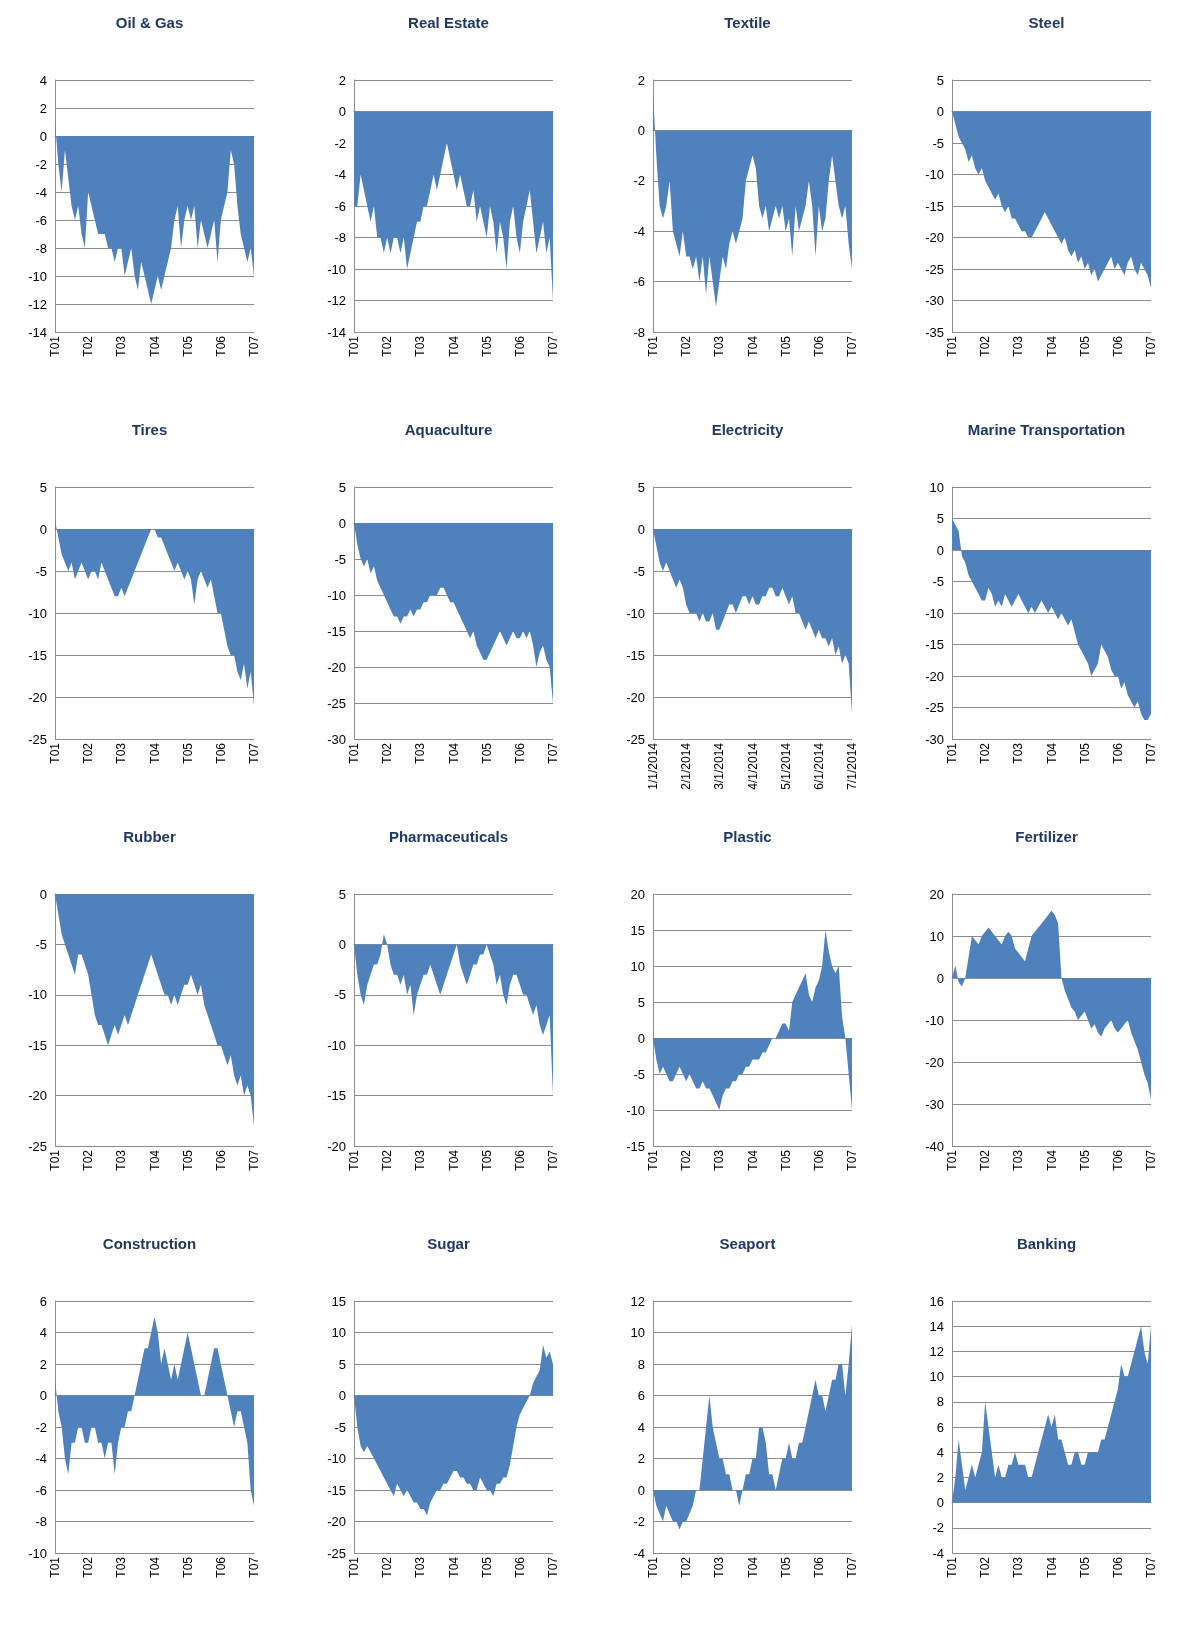 This screenshot has height=1629, width=1197. Describe the element at coordinates (747, 1243) in the screenshot. I see `chart-title: Seaport` at that location.